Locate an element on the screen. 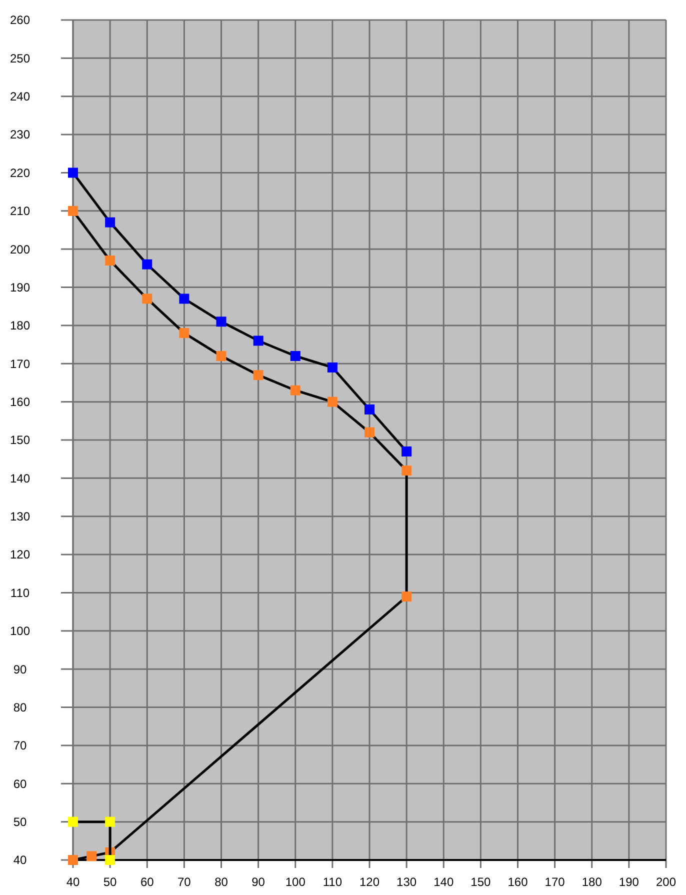  y-tick-label: 110 is located at coordinates (20, 593).